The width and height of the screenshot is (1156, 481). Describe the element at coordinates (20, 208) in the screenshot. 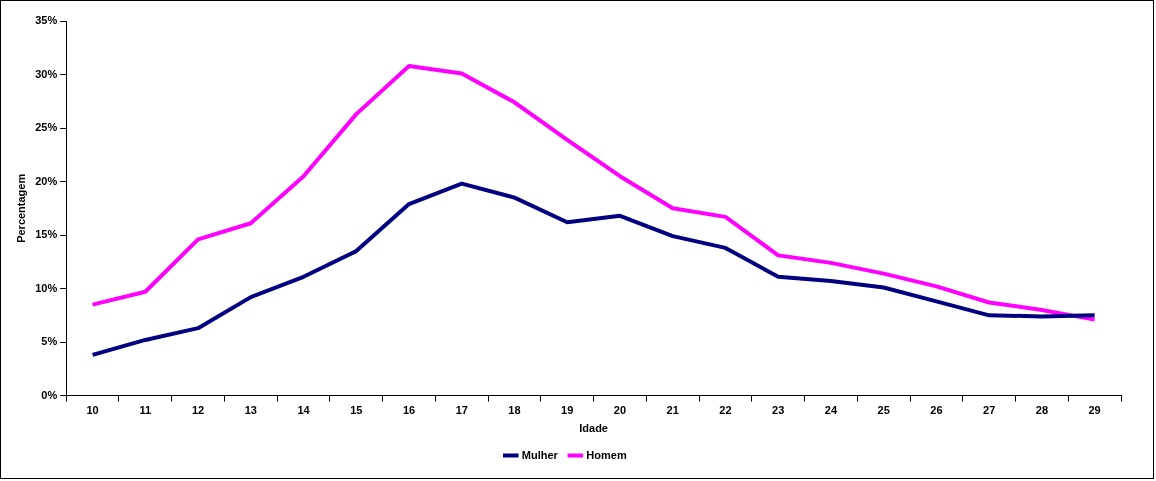

I see `y-axis-title: Percentagem` at that location.